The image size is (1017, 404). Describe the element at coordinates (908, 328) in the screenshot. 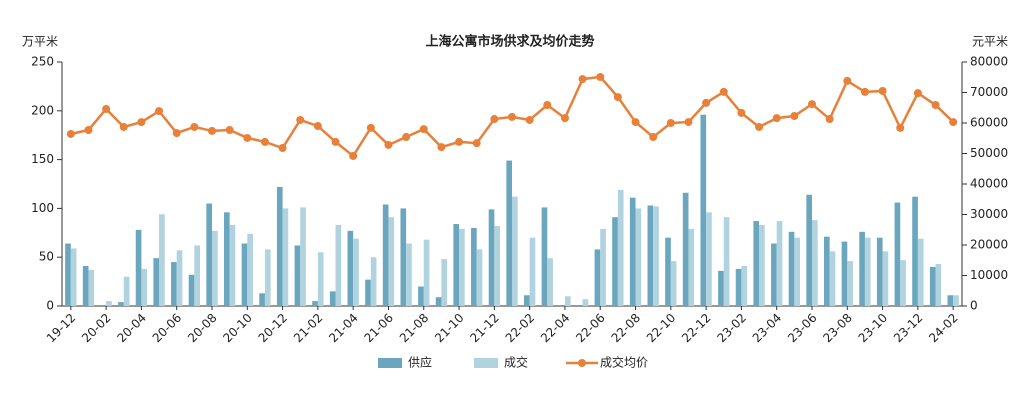

I see `x-tick-label: 23-12` at that location.